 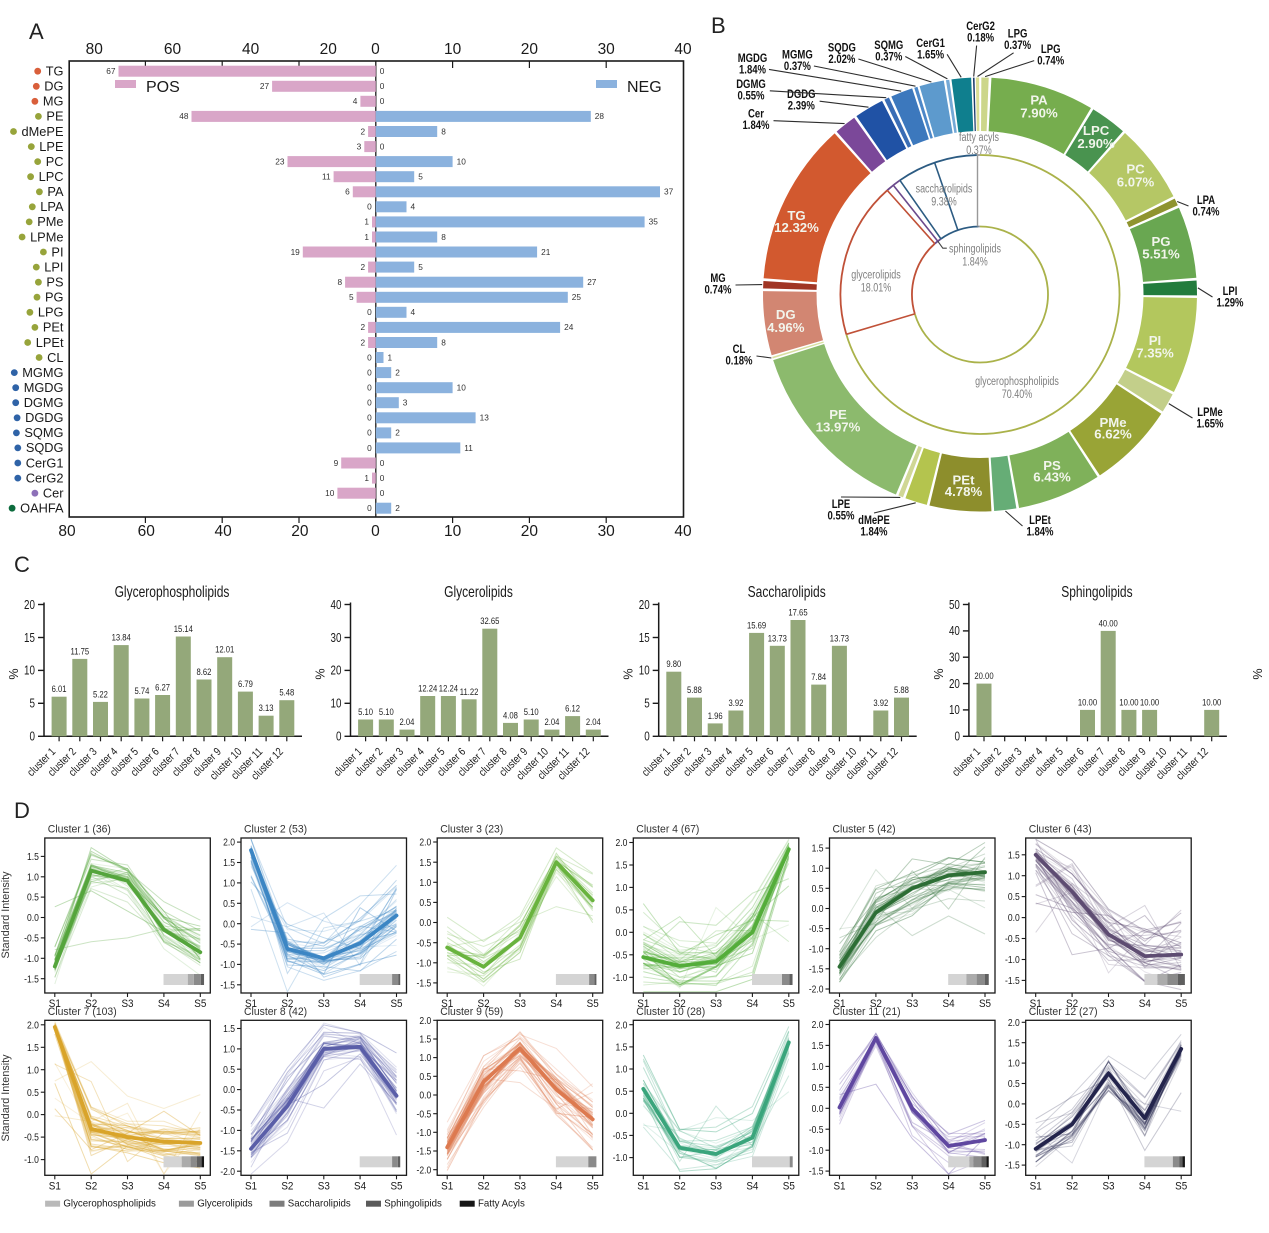 What do you see at coordinates (449, 689) in the screenshot?
I see `svg-text: 12.24` at bounding box center [449, 689].